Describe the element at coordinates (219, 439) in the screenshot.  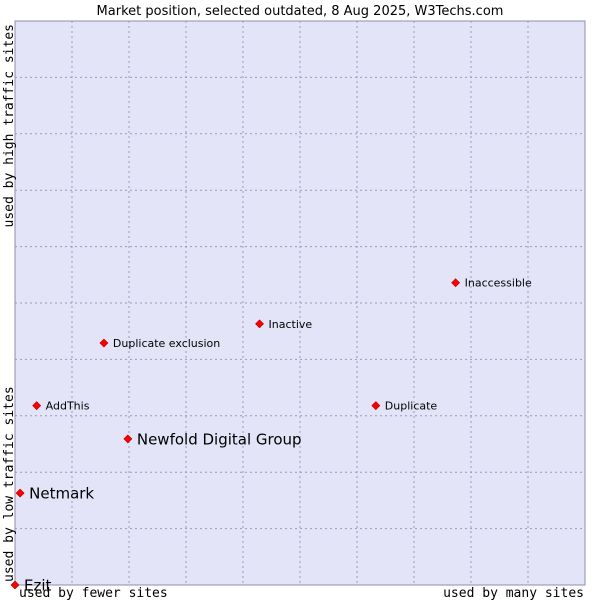
I see `point-label: Newfold Digital Group` at that location.